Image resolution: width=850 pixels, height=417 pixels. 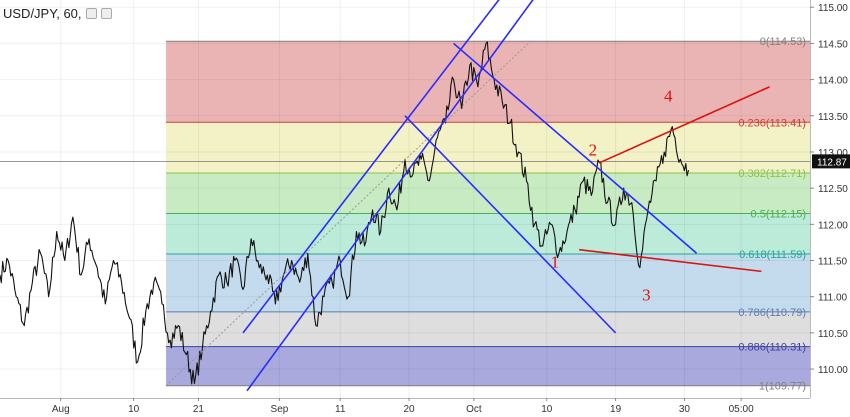 What do you see at coordinates (833, 117) in the screenshot?
I see `price-tick-label: 113.50` at bounding box center [833, 117].